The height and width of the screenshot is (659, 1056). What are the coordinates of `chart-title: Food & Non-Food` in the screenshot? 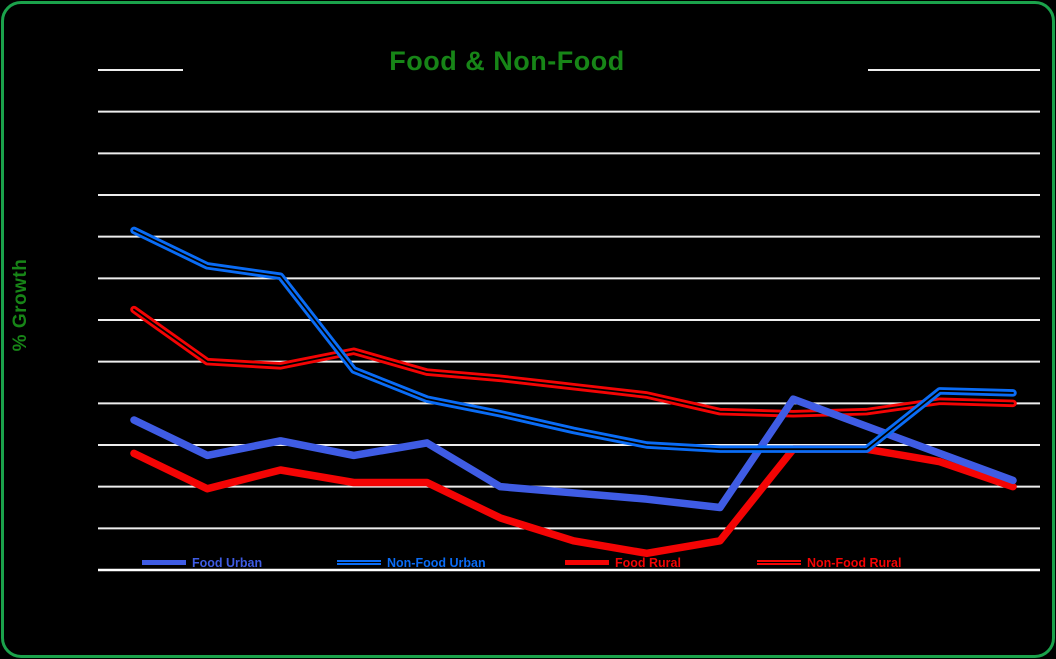 It's located at (507, 61).